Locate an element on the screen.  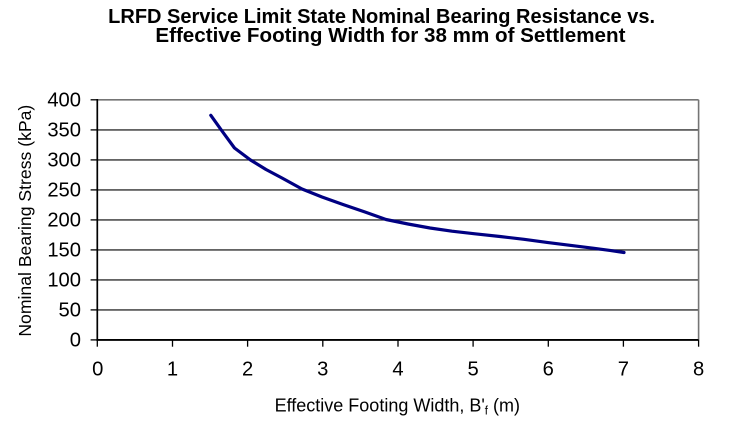
svg-text: 150 is located at coordinates (64, 251).